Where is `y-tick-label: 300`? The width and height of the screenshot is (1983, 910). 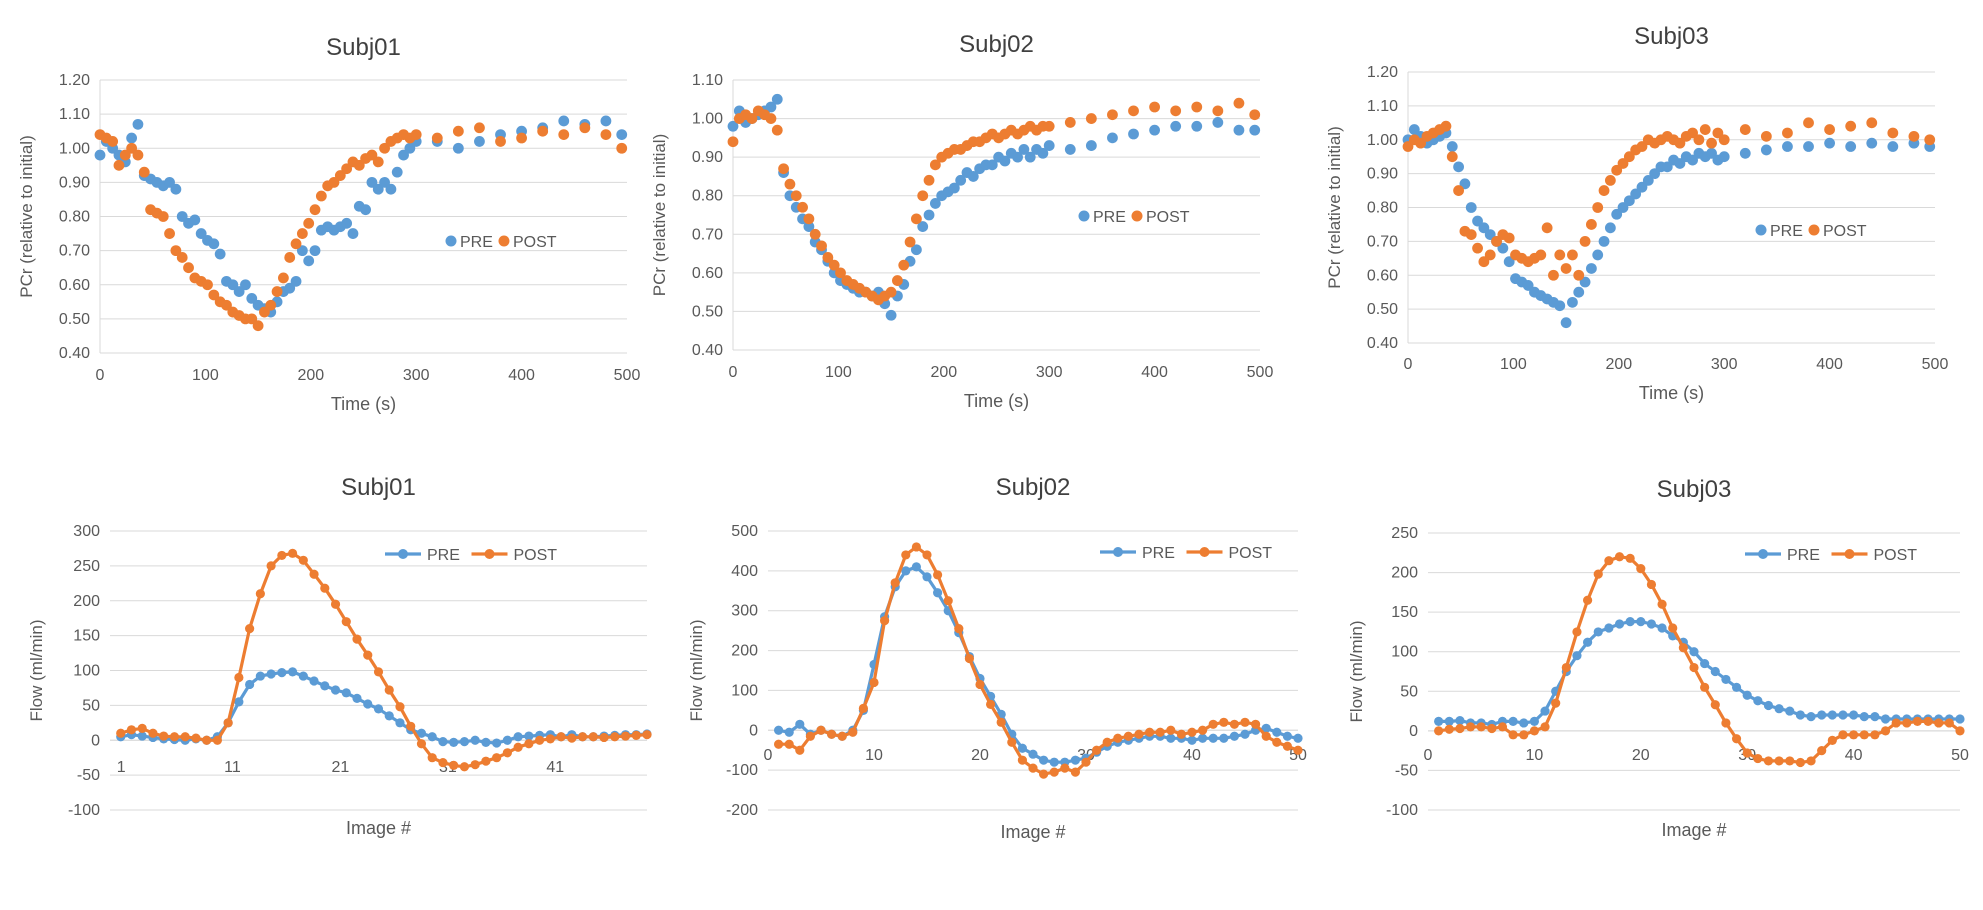
y-tick-label: 300 is located at coordinates (86, 531).